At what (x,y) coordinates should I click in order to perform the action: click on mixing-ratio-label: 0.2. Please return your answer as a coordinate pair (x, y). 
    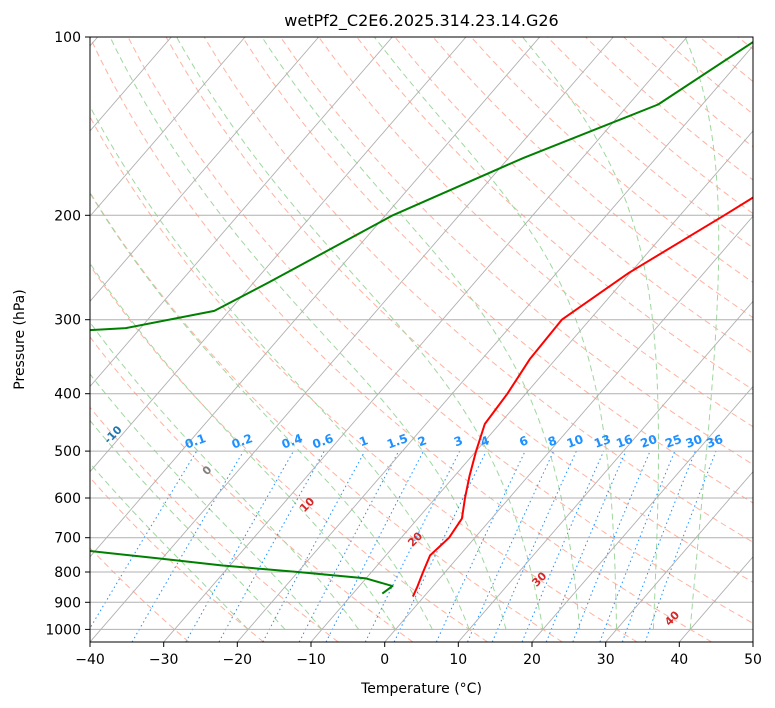
    Looking at the image, I should click on (242, 441).